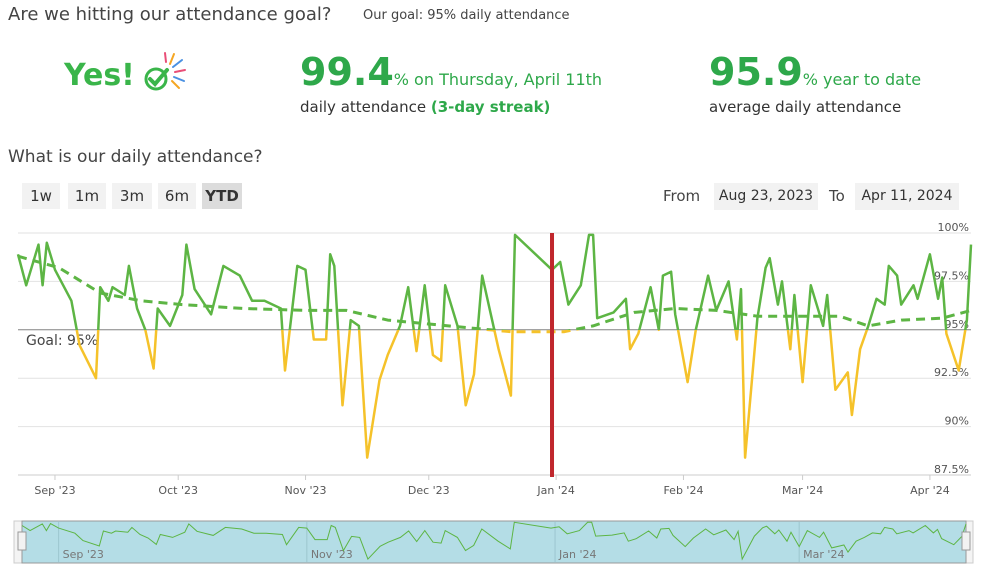 The image size is (983, 573). What do you see at coordinates (41, 196) in the screenshot?
I see `range-button: 1w` at bounding box center [41, 196].